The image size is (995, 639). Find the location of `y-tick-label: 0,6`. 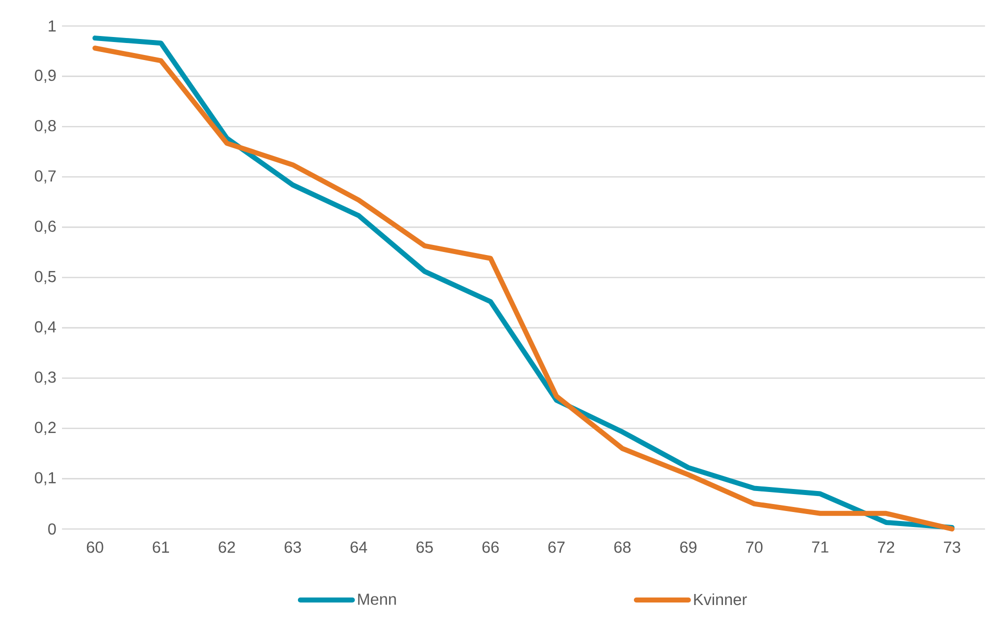

y-tick-label: 0,6 is located at coordinates (45, 227).